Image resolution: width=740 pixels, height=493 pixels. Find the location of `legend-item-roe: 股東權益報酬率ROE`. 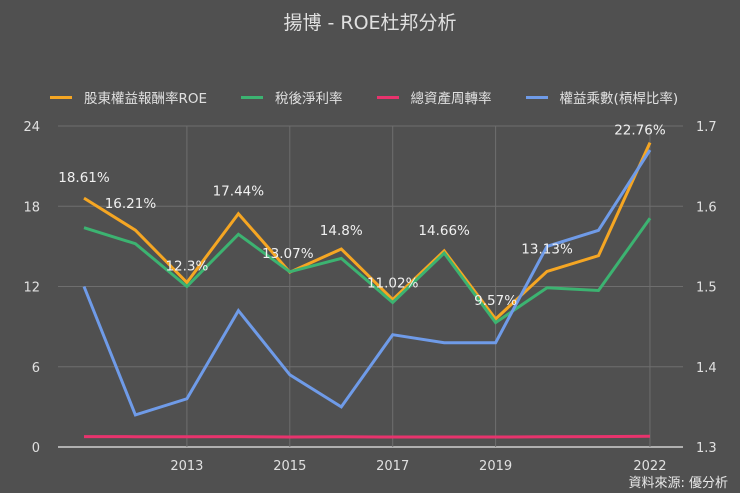

legend-item-roe: 股東權益報酬率ROE is located at coordinates (128, 97).